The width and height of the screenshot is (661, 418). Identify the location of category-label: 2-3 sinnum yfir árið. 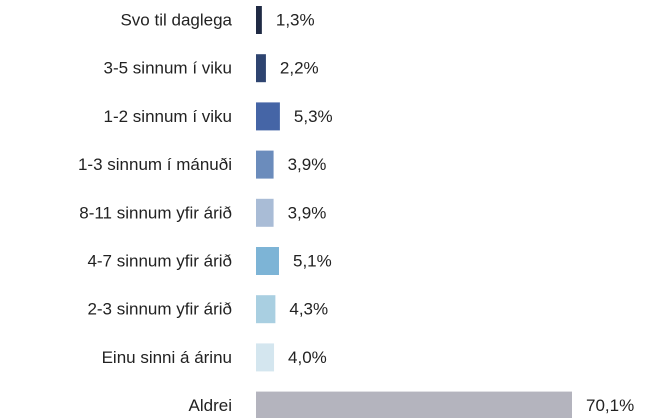
(159, 309).